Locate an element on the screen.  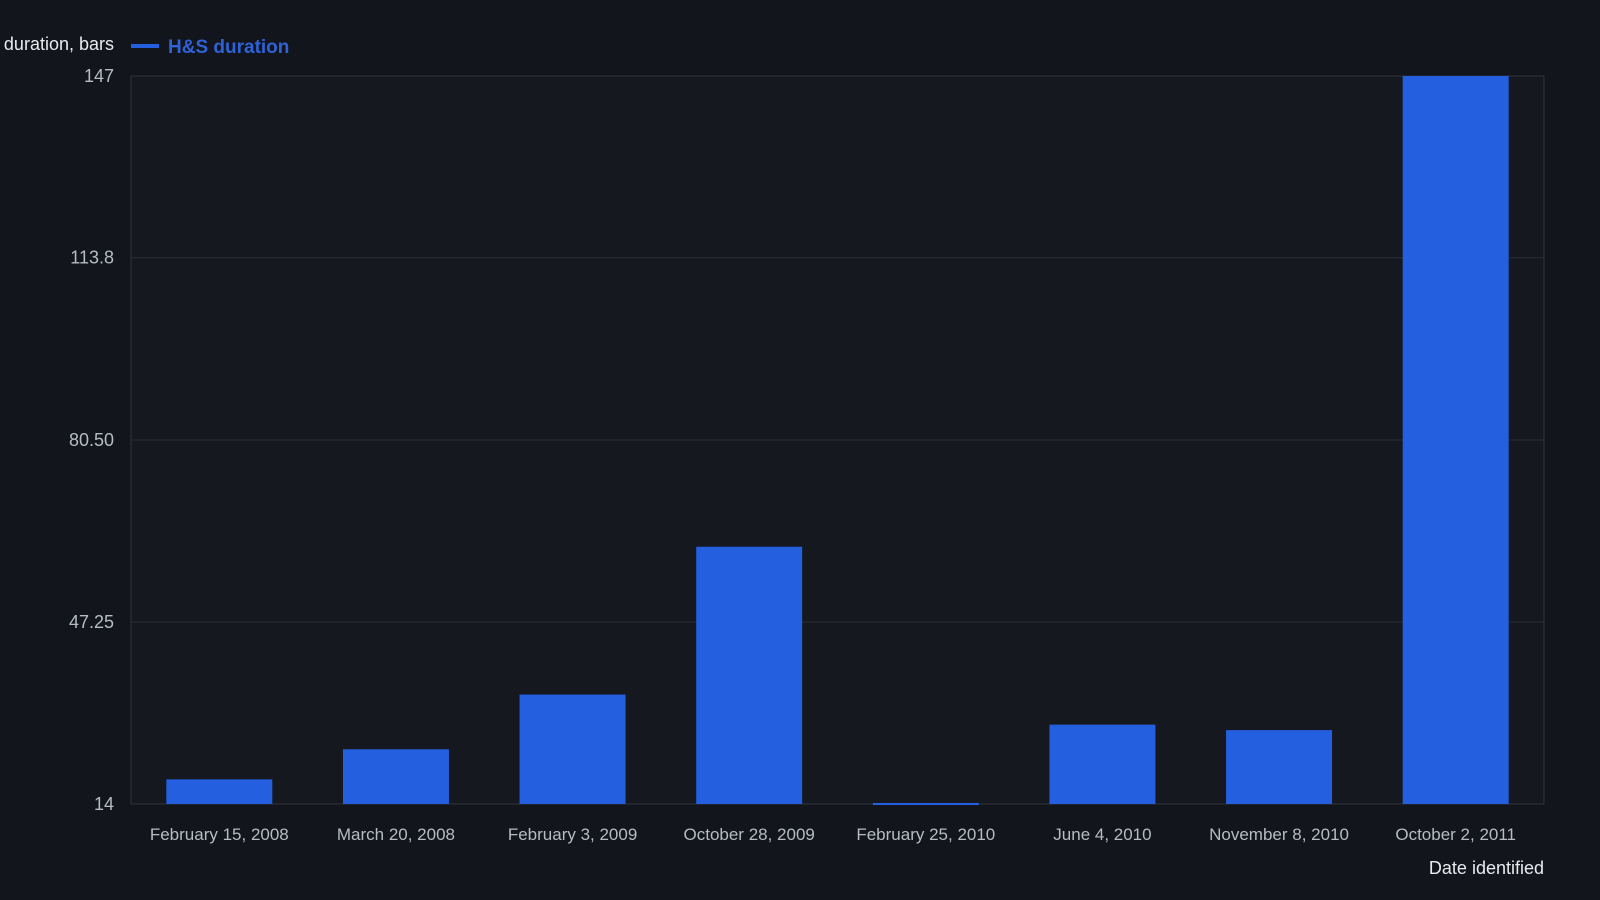
y-tick-label: 47.25 is located at coordinates (91, 622).